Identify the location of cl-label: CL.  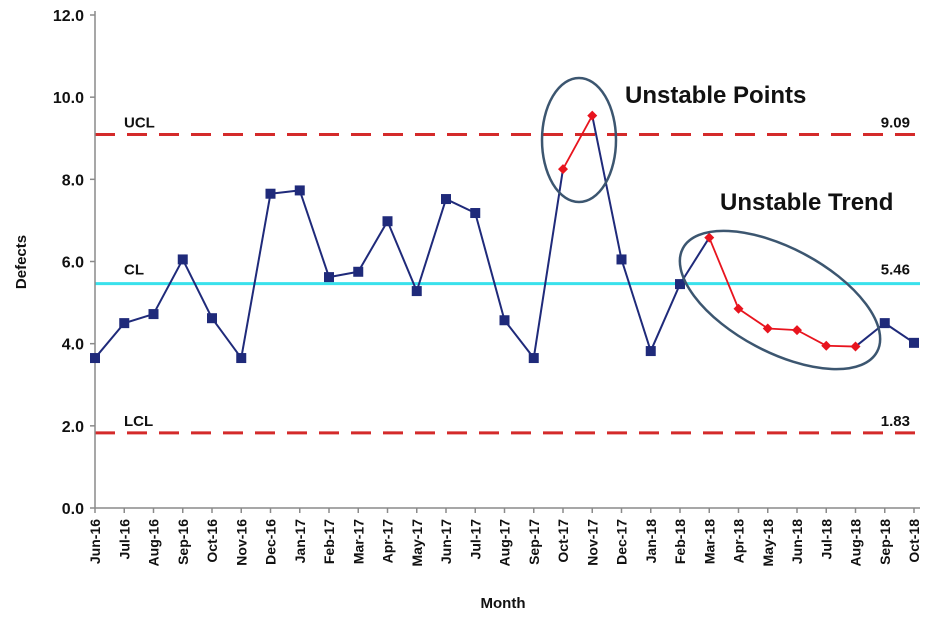
(134, 270).